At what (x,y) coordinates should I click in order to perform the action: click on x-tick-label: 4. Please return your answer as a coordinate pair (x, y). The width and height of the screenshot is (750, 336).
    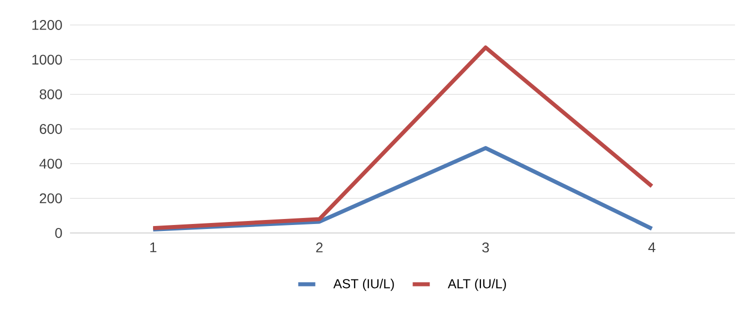
    Looking at the image, I should click on (652, 247).